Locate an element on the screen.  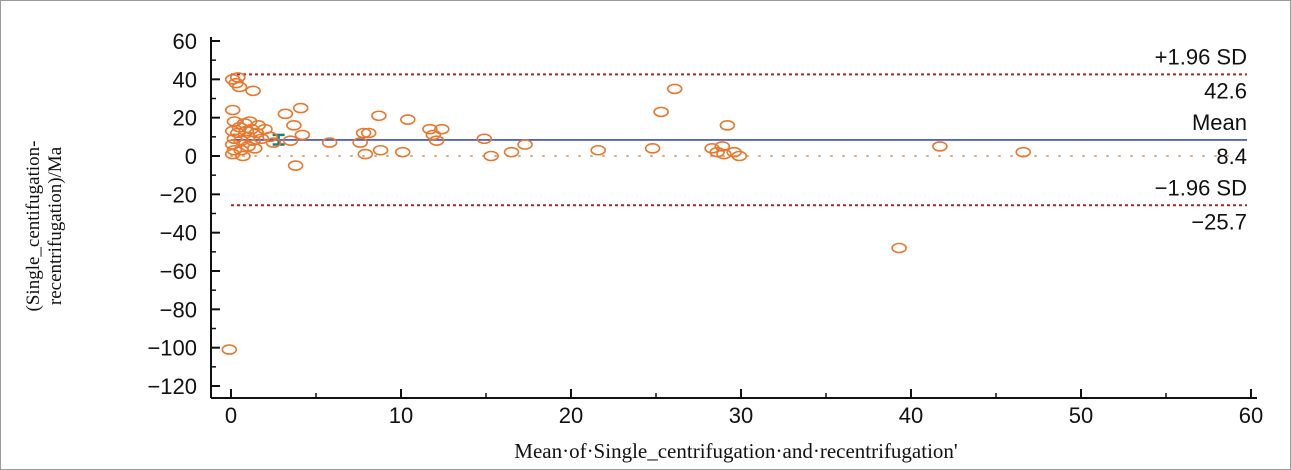
y-tick-label: −80 is located at coordinates (178, 309).